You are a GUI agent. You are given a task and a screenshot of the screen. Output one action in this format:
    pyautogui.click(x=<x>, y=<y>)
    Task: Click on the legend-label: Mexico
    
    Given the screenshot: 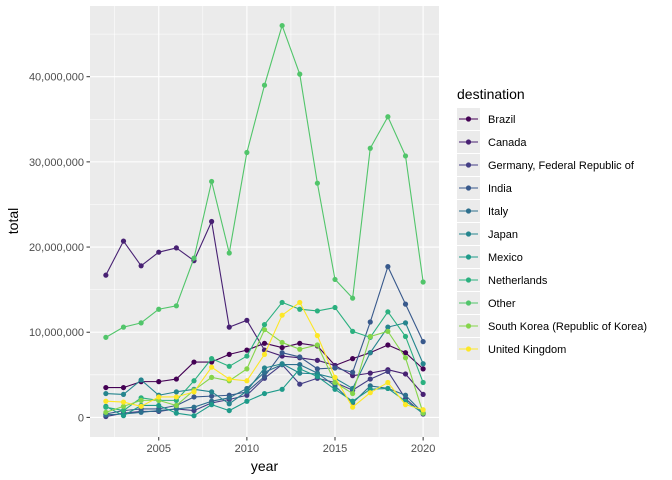 What is the action you would take?
    pyautogui.click(x=505, y=258)
    